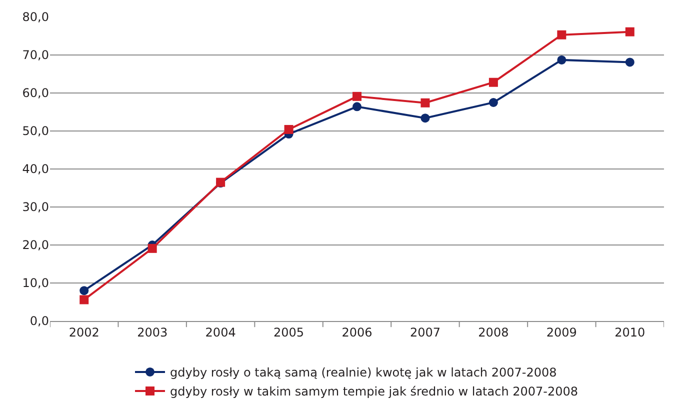  Describe the element at coordinates (374, 391) in the screenshot. I see `legend-label: gdyby rosły w takim samym tempie jak średnio w latach 2007-2008` at that location.